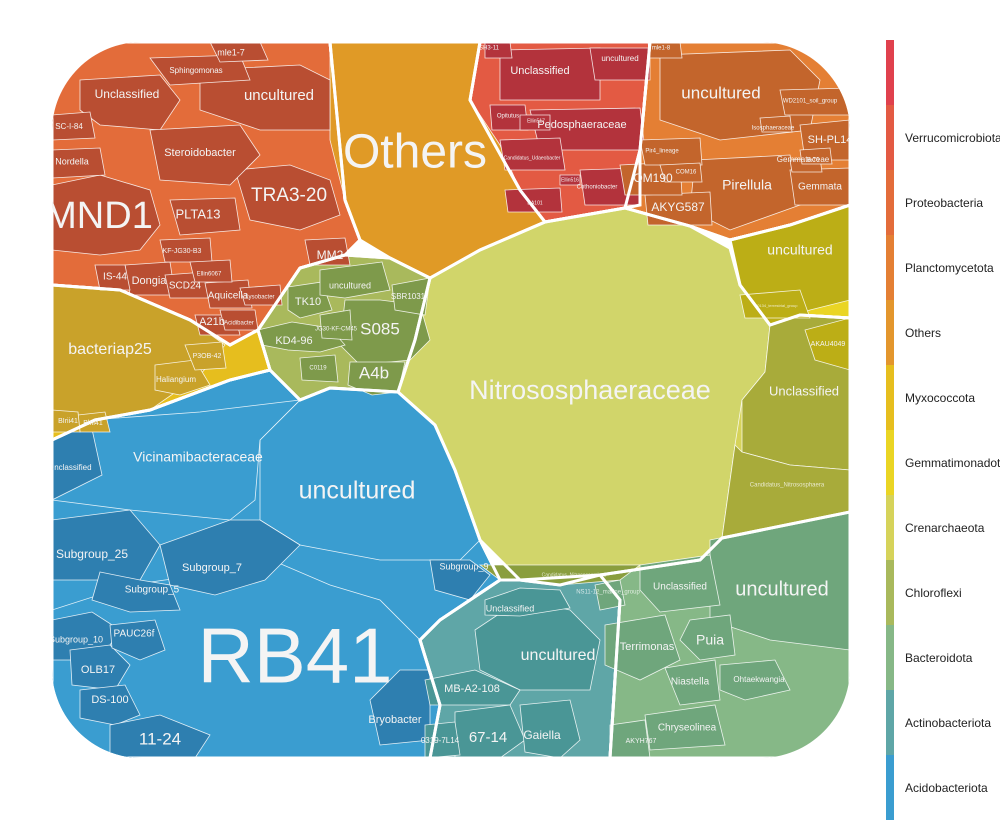 The width and height of the screenshot is (1000, 820). I want to click on cell-label: B-70, so click(813, 161).